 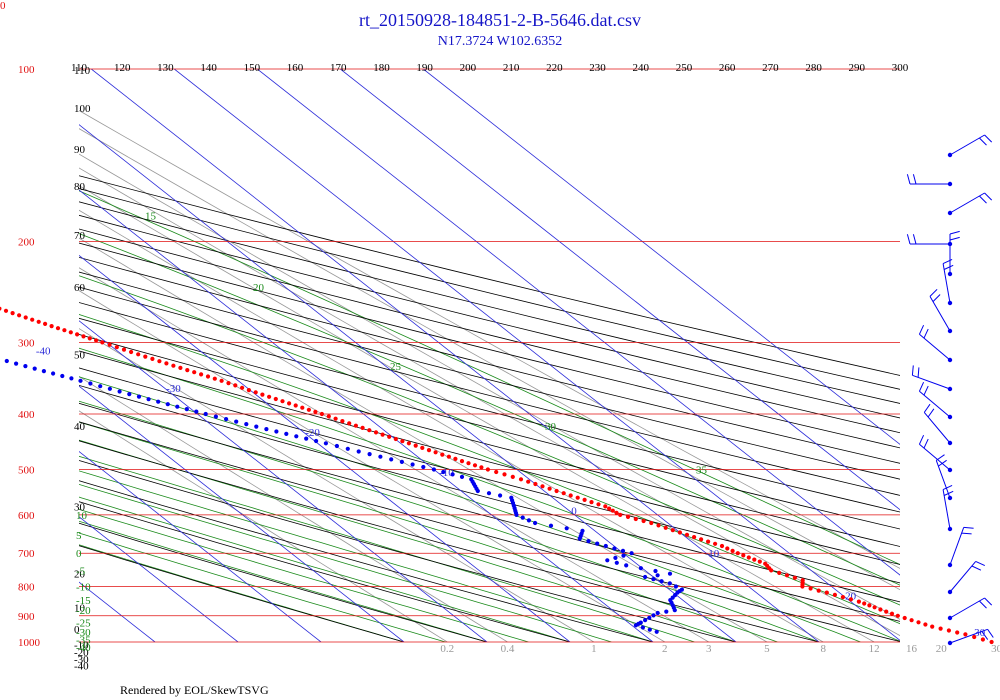 I want to click on isotherm-label: 30, so click(x=980, y=633).